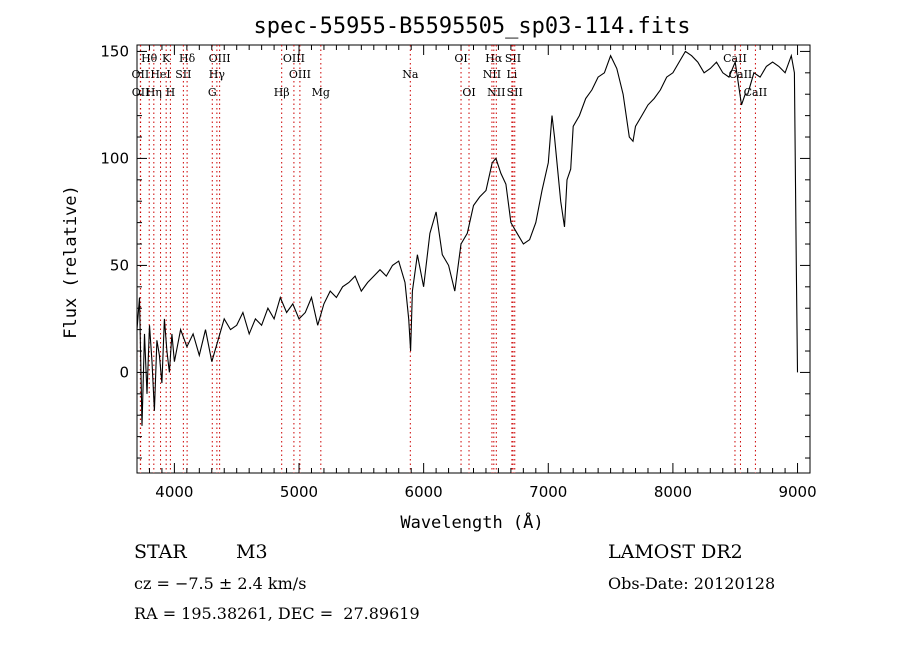 The width and height of the screenshot is (900, 650). What do you see at coordinates (183, 74) in the screenshot?
I see `marker-label-11: SII` at bounding box center [183, 74].